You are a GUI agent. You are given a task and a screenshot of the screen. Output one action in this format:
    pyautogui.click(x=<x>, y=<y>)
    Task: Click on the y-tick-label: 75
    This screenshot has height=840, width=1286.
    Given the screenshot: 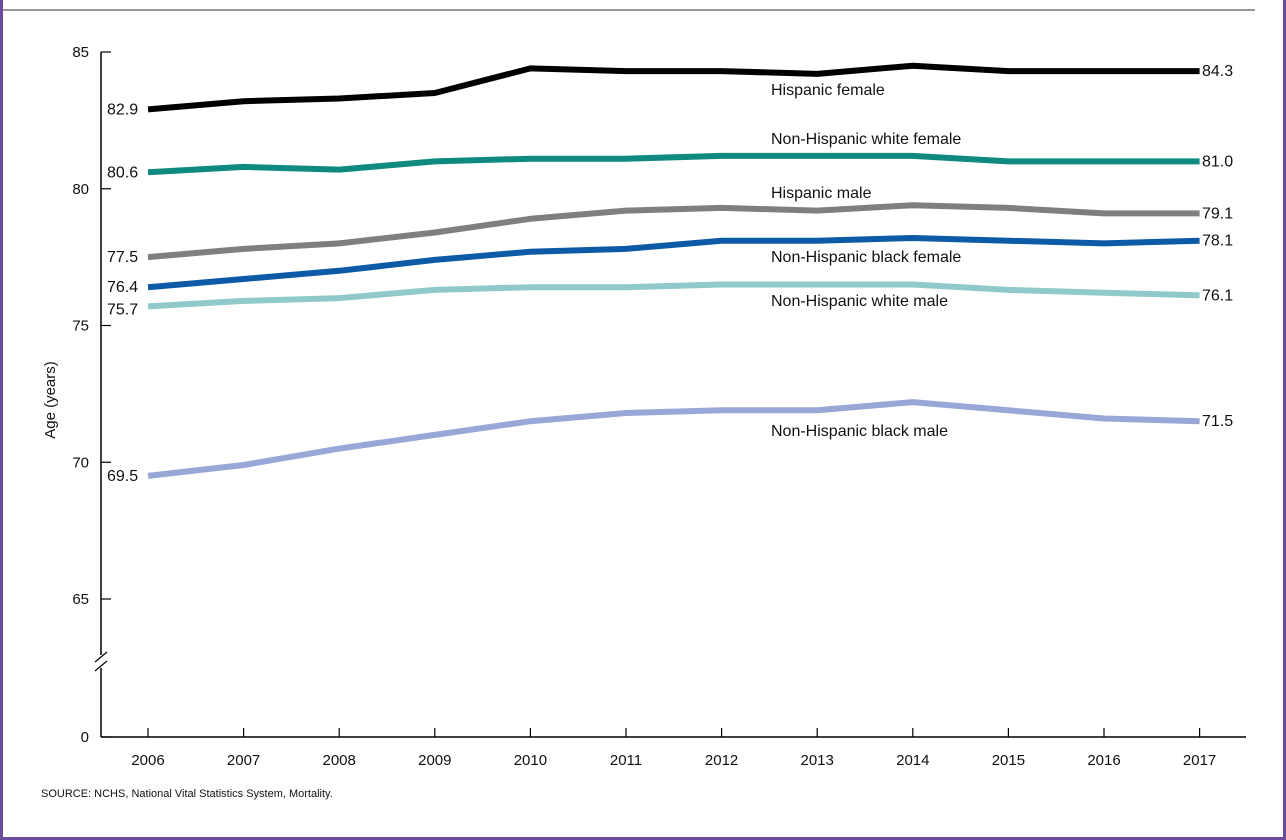 What is the action you would take?
    pyautogui.click(x=80, y=326)
    